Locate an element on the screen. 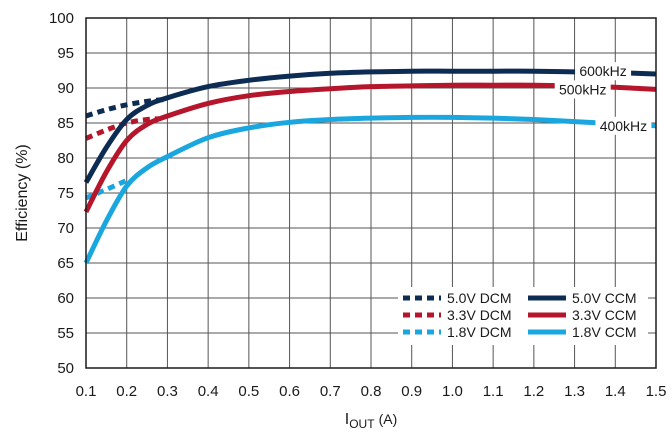 This screenshot has height=434, width=672. frequency-label: 400kHz is located at coordinates (623, 126).